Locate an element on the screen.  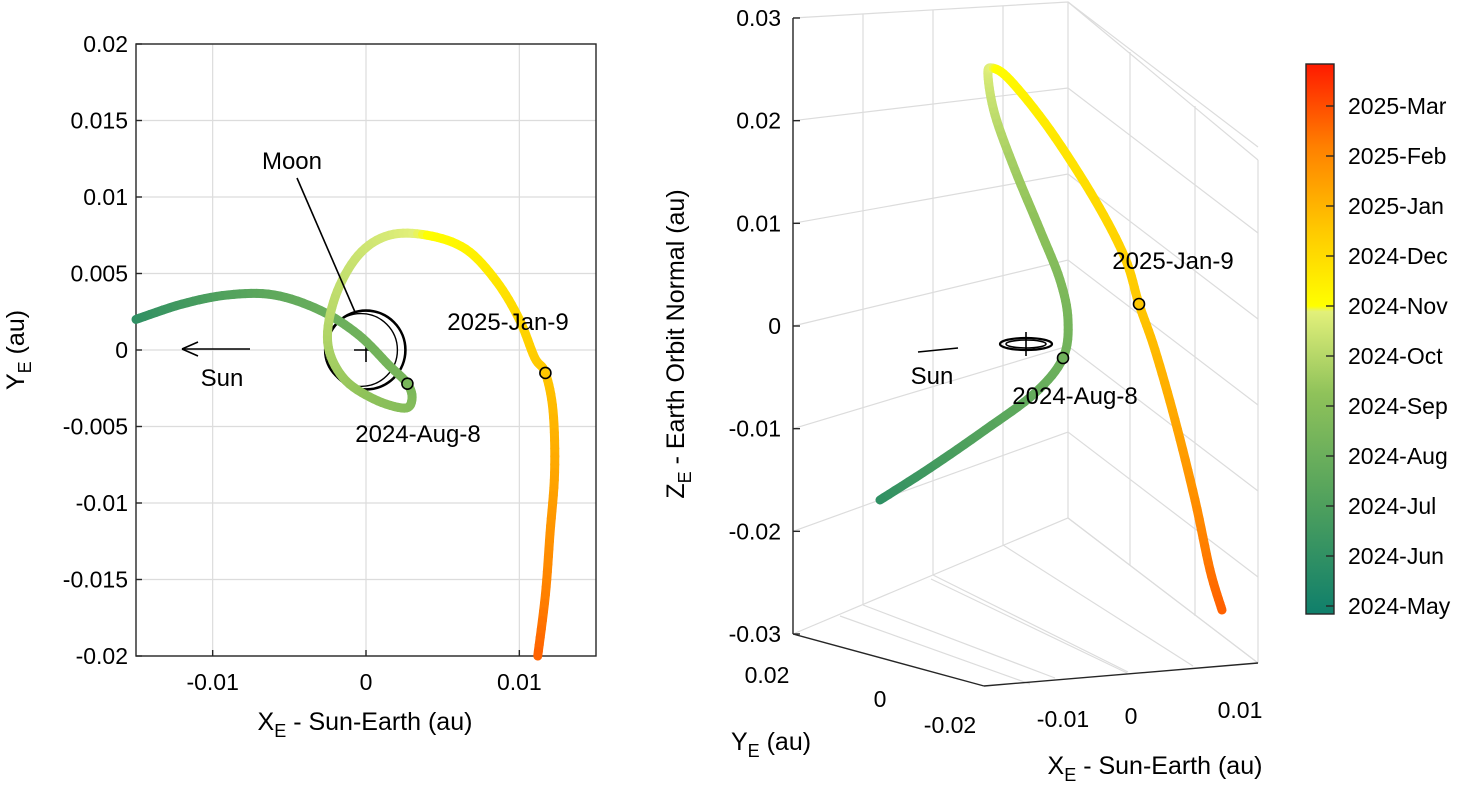
left-markers is located at coordinates (476, 378).